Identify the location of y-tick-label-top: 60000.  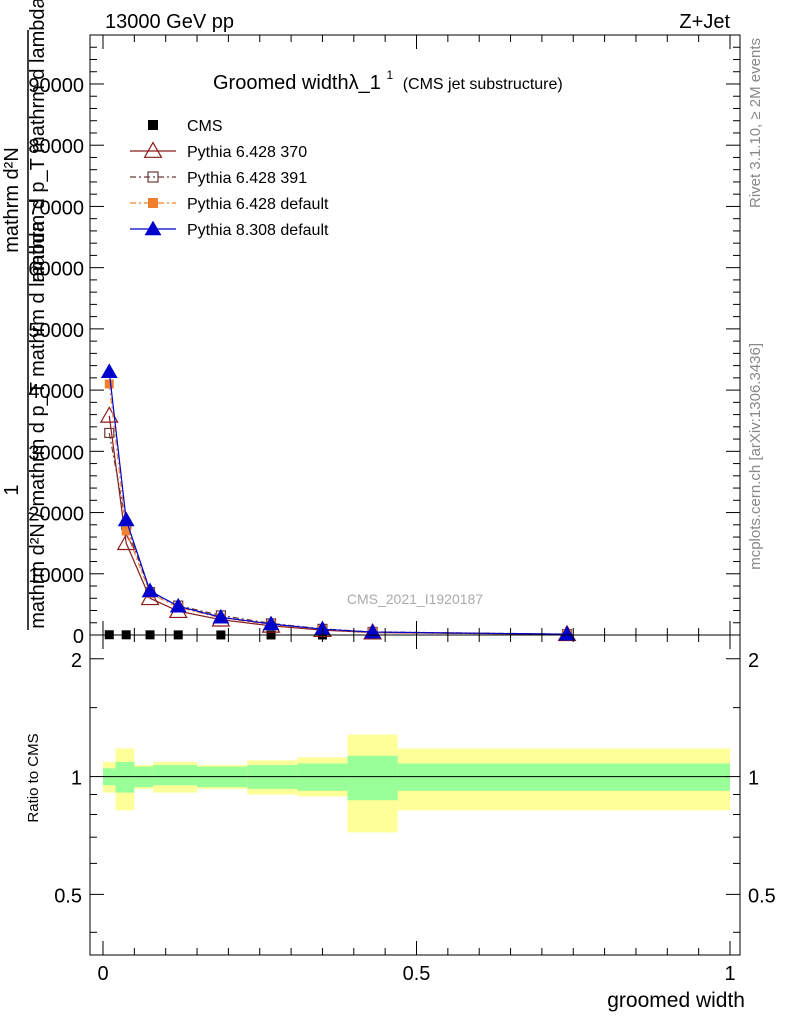
(56, 270).